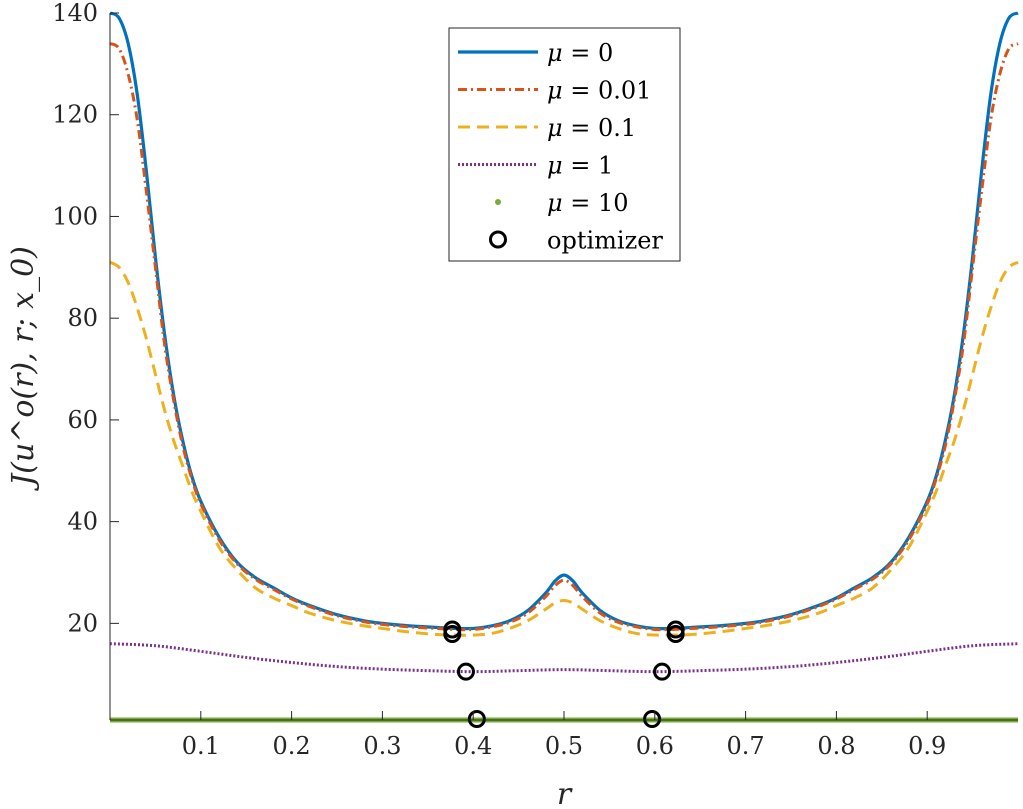 This screenshot has height=809, width=1023. I want to click on x-tick-label: 0.6, so click(655, 746).